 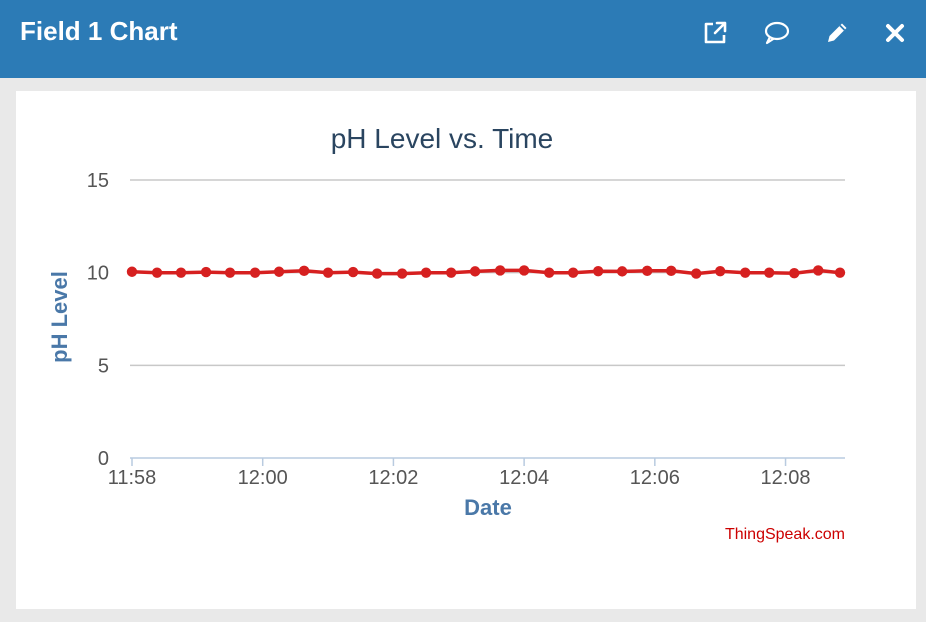 What do you see at coordinates (98, 320) in the screenshot?
I see `y-axis-ticks: 0 5 10 15` at bounding box center [98, 320].